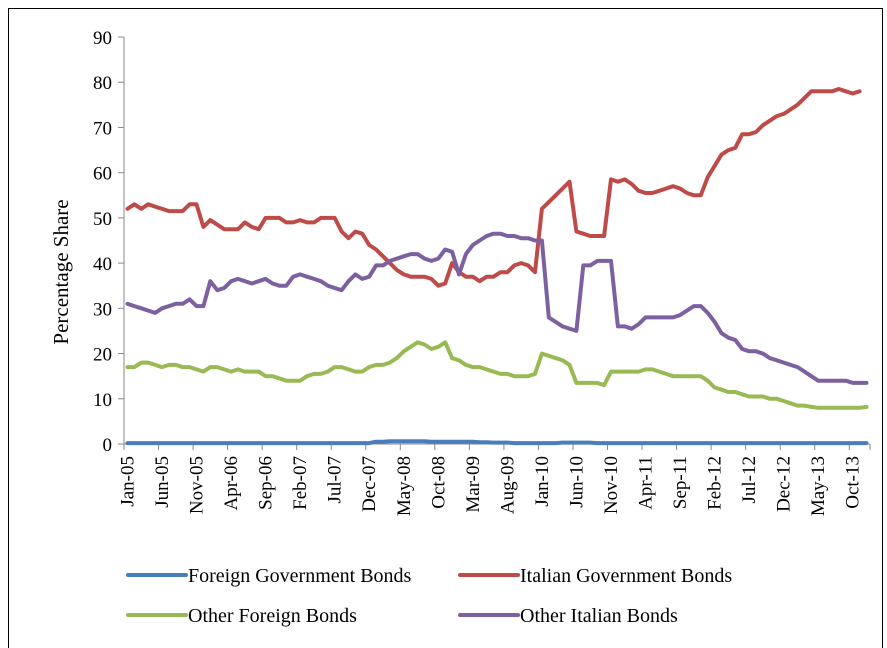 This screenshot has width=887, height=648. Describe the element at coordinates (266, 483) in the screenshot. I see `x-tick-label: Sep-06` at that location.